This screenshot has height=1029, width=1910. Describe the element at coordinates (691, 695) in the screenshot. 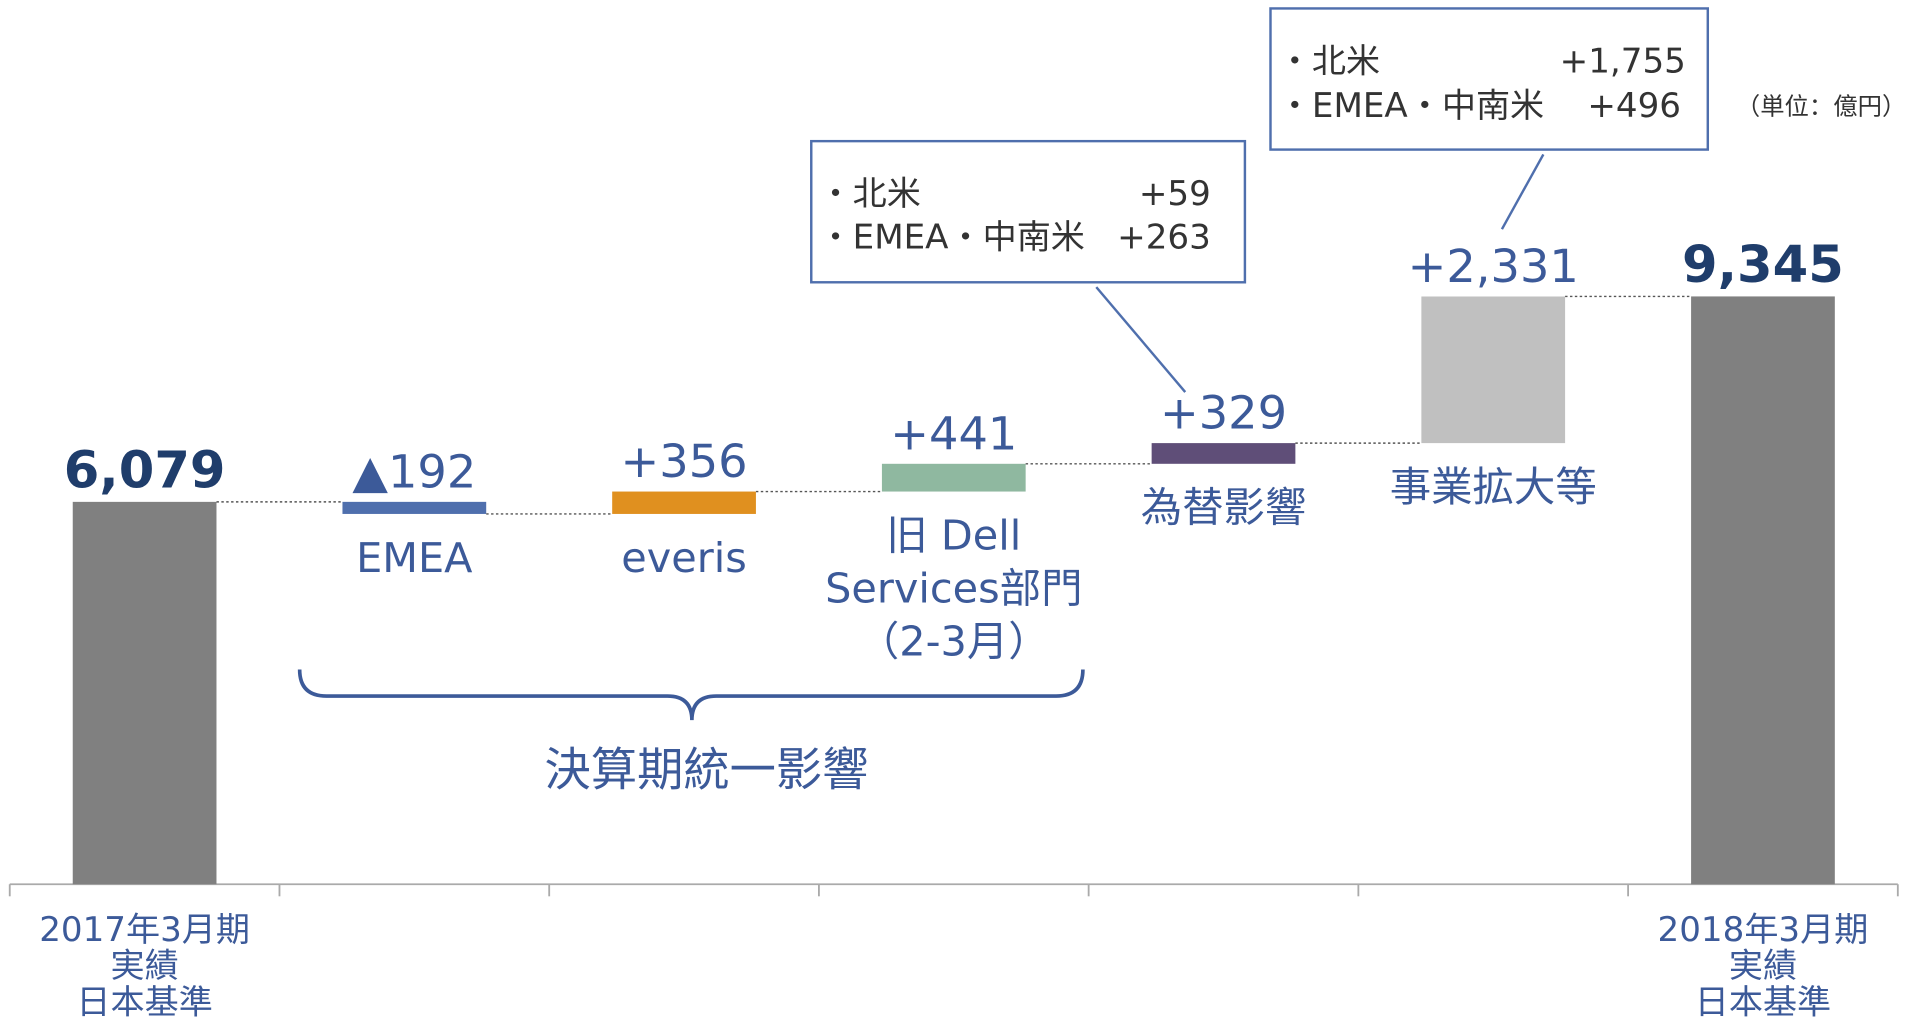

I see `bracket` at that location.